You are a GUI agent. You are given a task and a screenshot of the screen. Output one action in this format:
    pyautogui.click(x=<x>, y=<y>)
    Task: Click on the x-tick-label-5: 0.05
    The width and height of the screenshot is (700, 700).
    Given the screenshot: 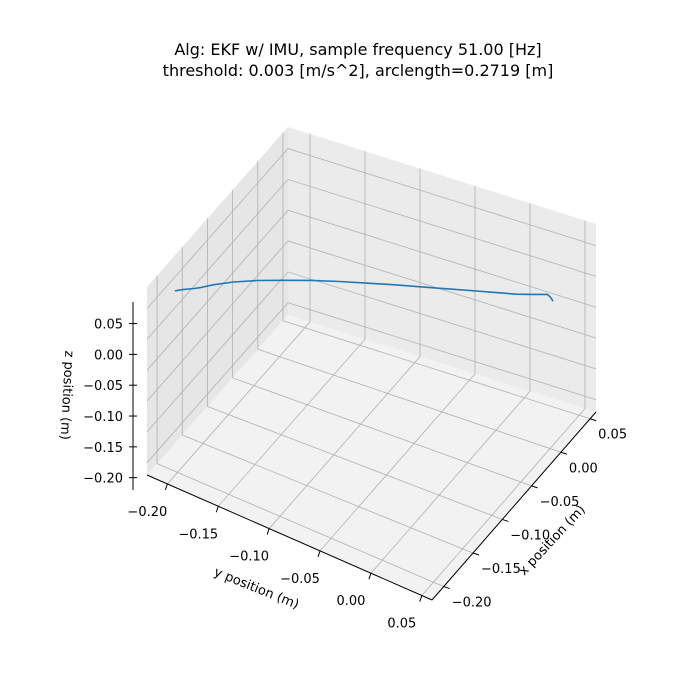 What is the action you would take?
    pyautogui.click(x=612, y=435)
    